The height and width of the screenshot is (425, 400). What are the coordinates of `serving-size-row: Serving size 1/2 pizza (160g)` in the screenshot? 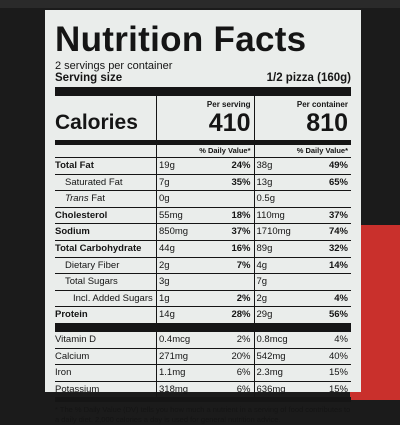 It's located at (203, 78).